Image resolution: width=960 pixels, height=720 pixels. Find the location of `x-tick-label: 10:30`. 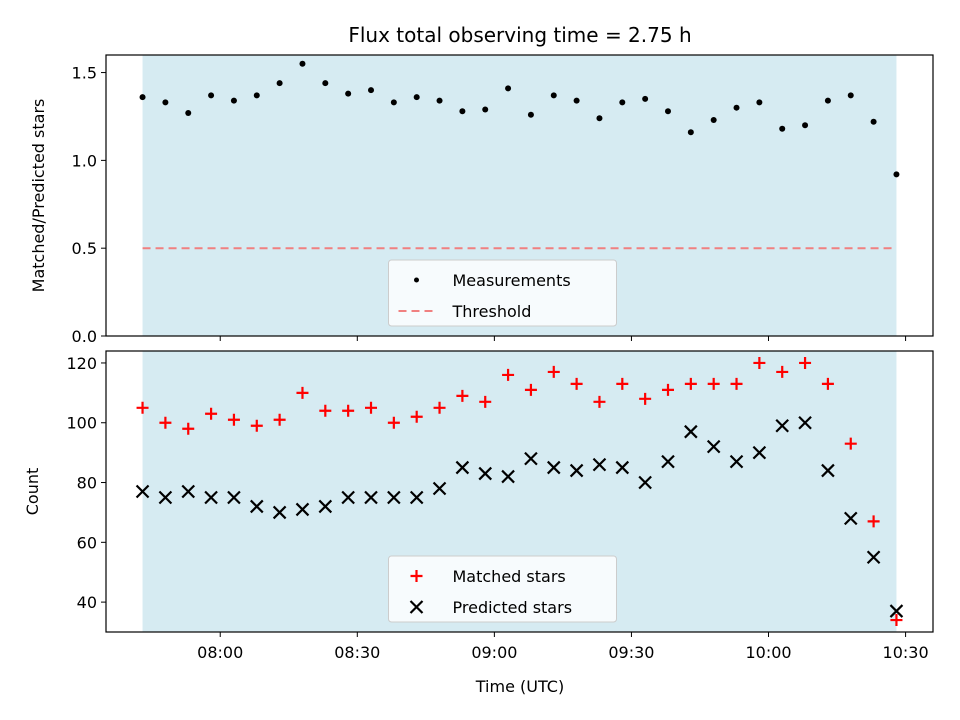

x-tick-label: 10:30 is located at coordinates (906, 652).